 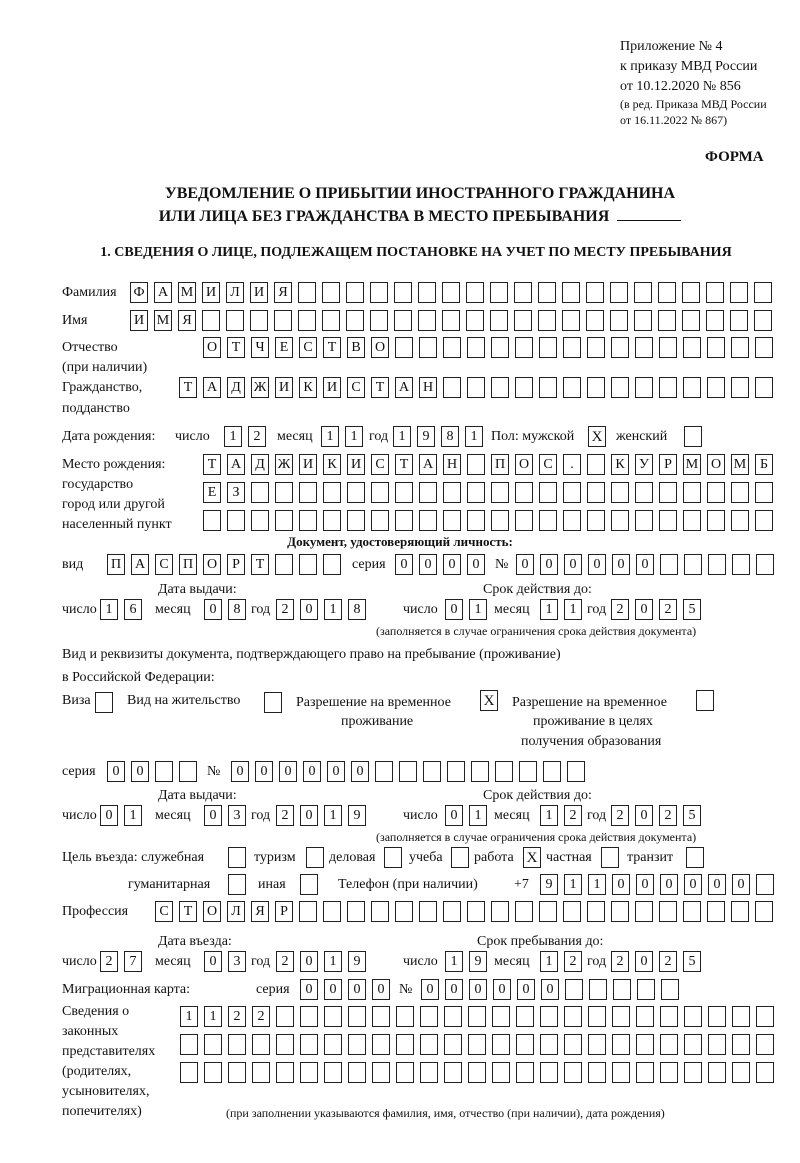 What do you see at coordinates (308, 347) in the screenshot?
I see `char-cell: С` at bounding box center [308, 347].